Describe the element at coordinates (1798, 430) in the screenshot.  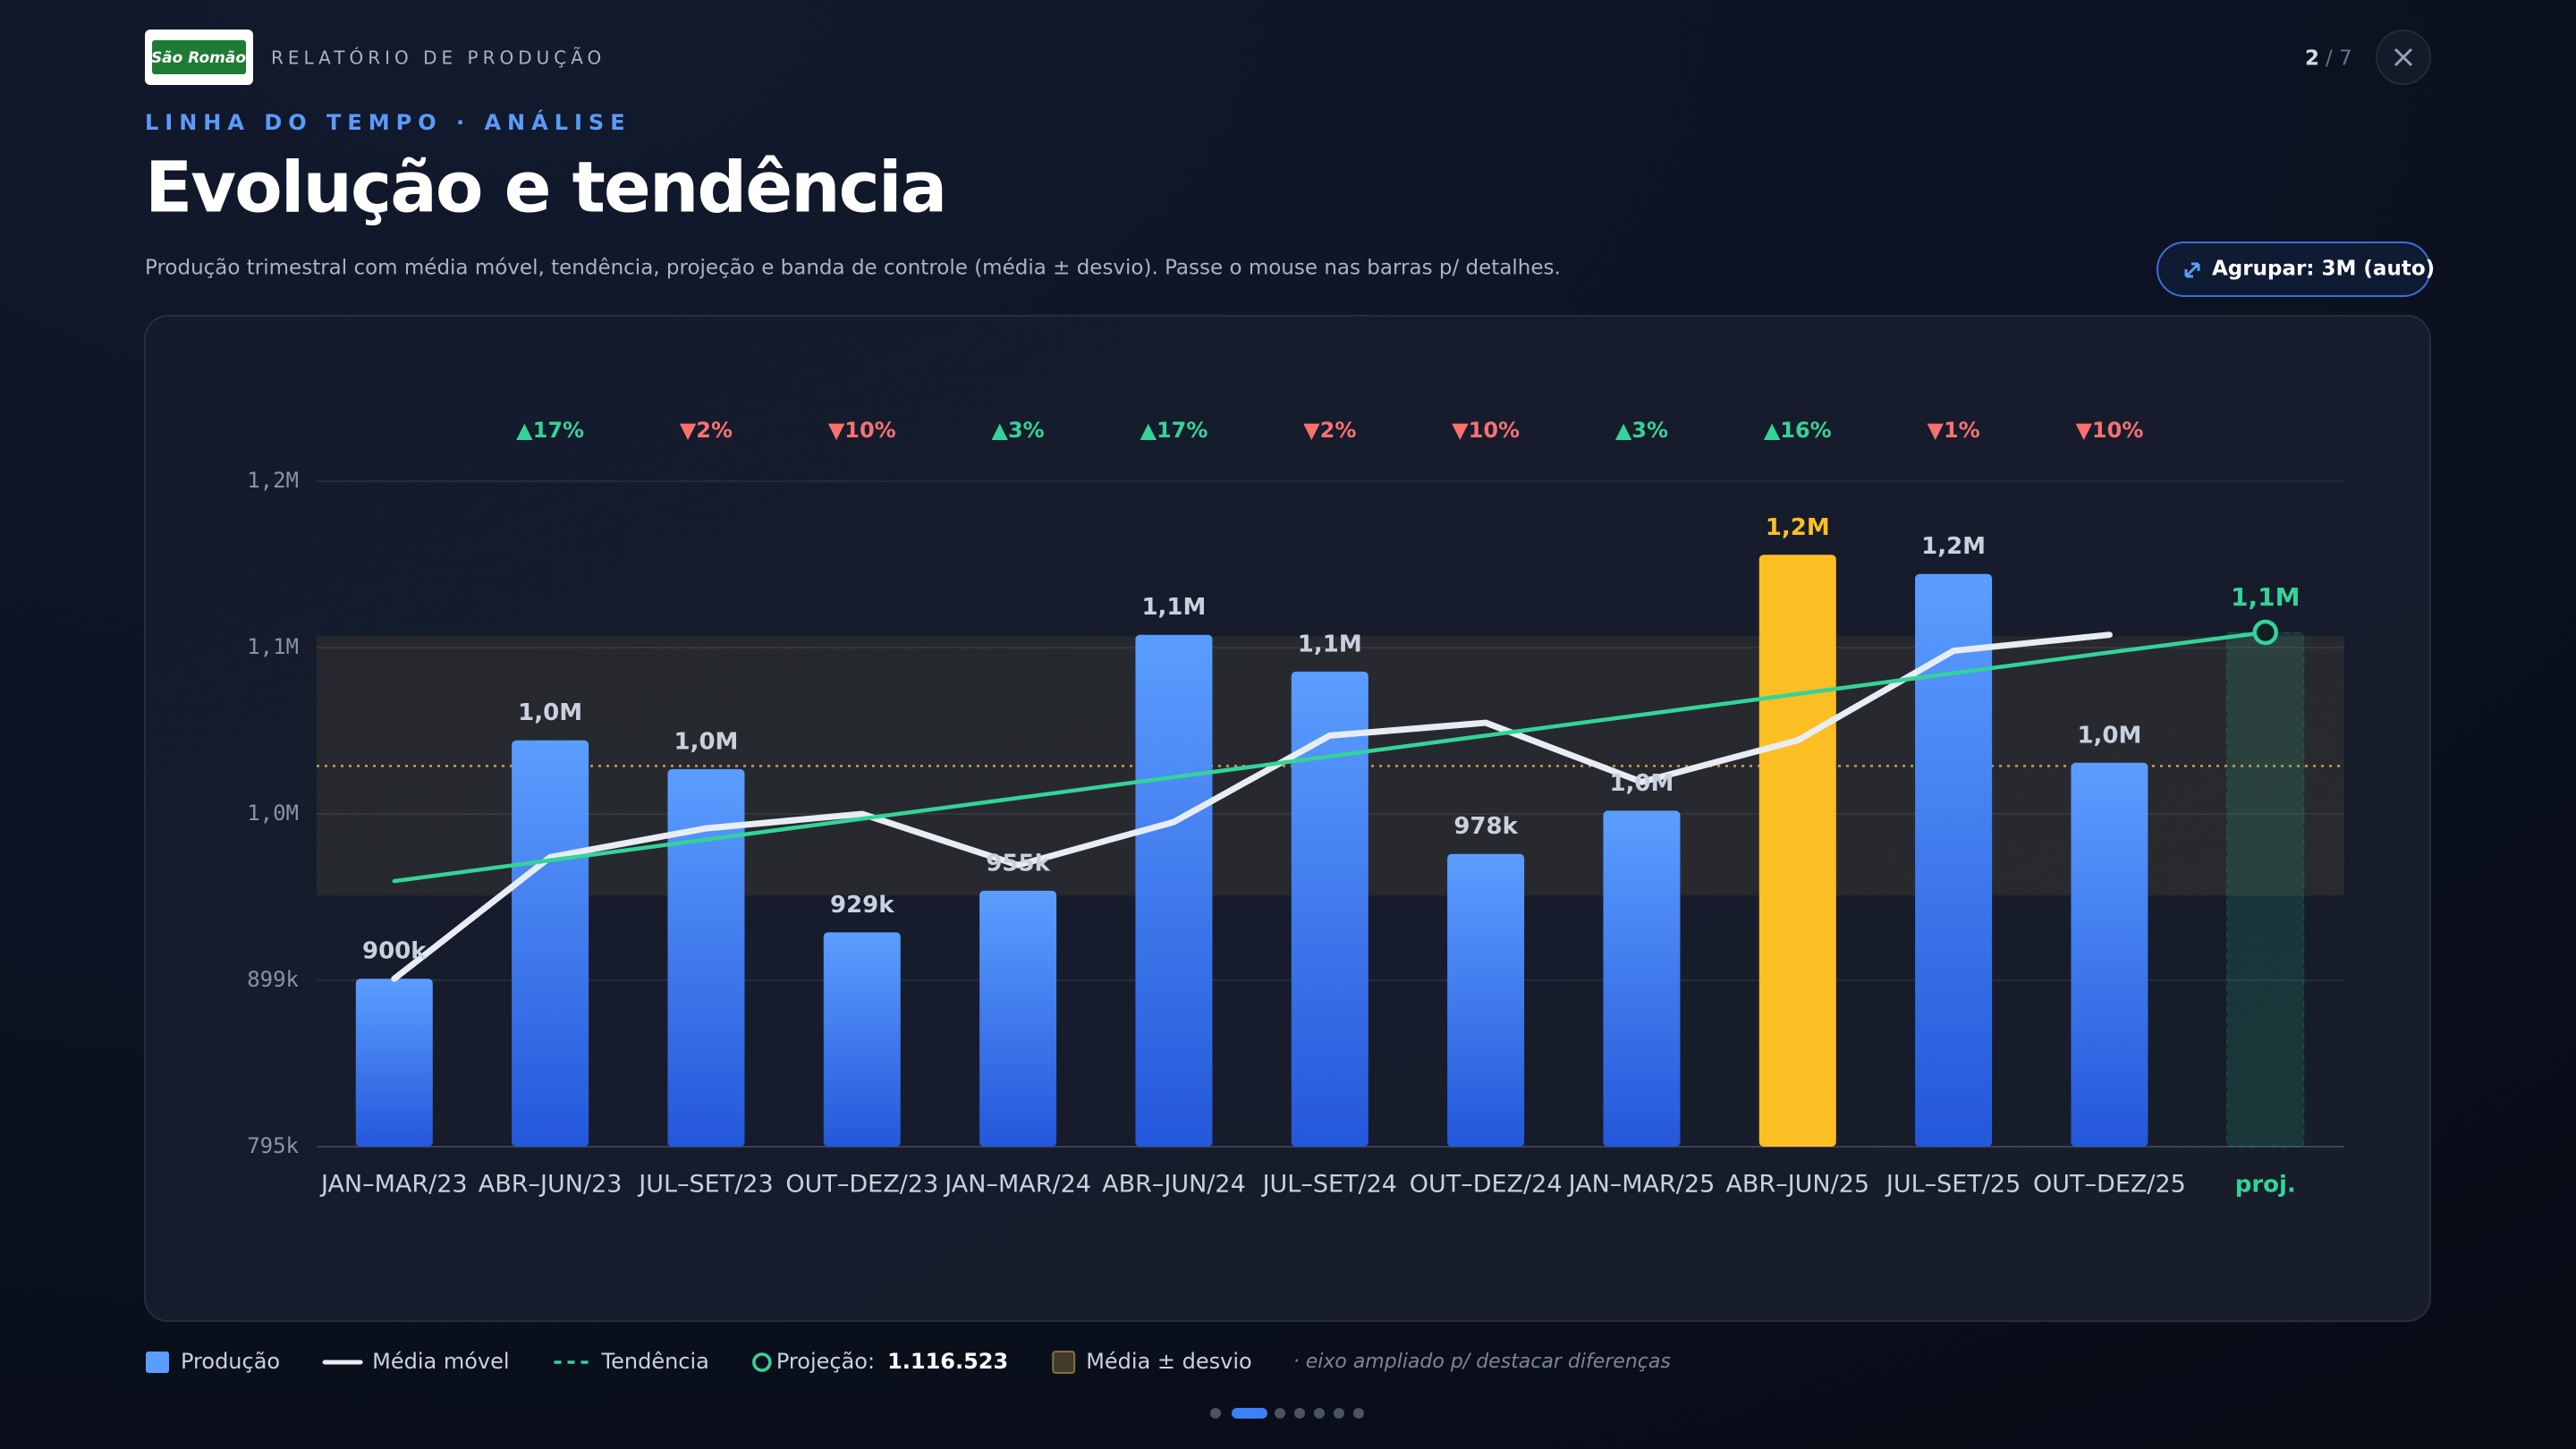
I see `change-label: ▲16%` at that location.